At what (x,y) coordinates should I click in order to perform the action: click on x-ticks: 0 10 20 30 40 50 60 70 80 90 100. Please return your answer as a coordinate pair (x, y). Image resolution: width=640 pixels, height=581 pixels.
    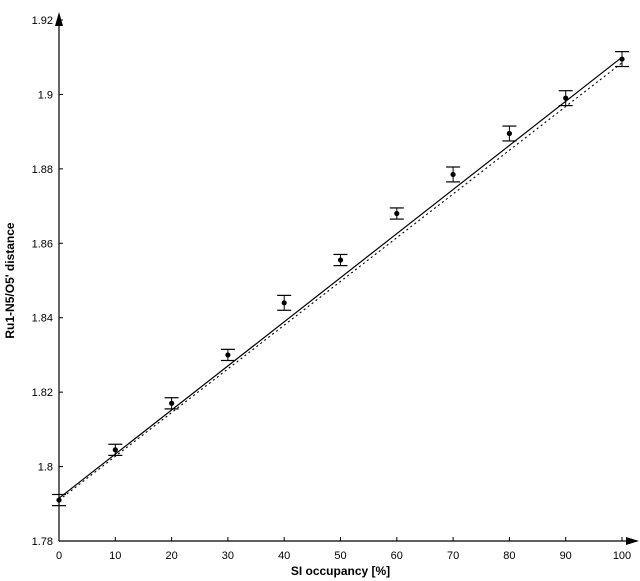
    Looking at the image, I should click on (343, 549).